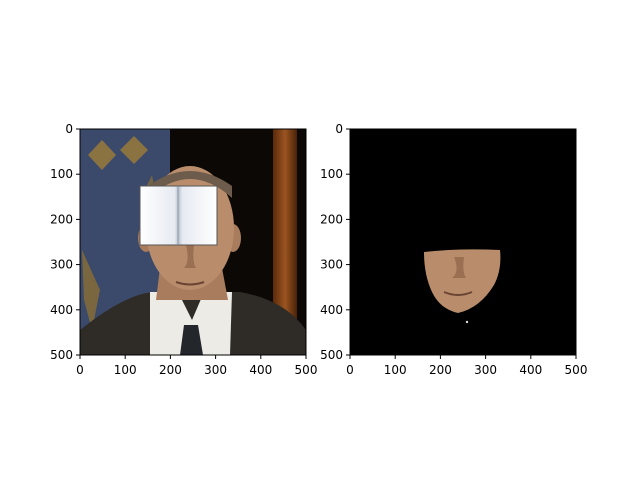 The height and width of the screenshot is (480, 640). I want to click on right-xtick-label: 400, so click(530, 370).